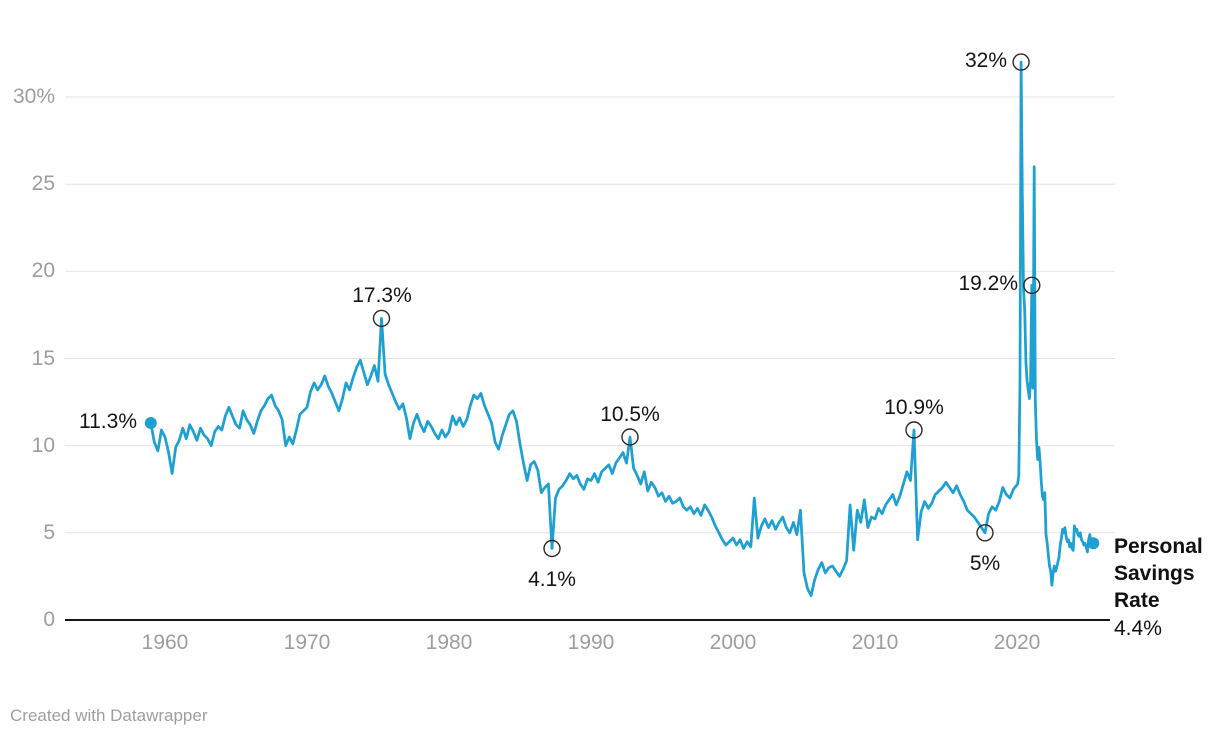 This screenshot has width=1220, height=738. I want to click on series-end-title: Personal Savings Rate, so click(1158, 573).